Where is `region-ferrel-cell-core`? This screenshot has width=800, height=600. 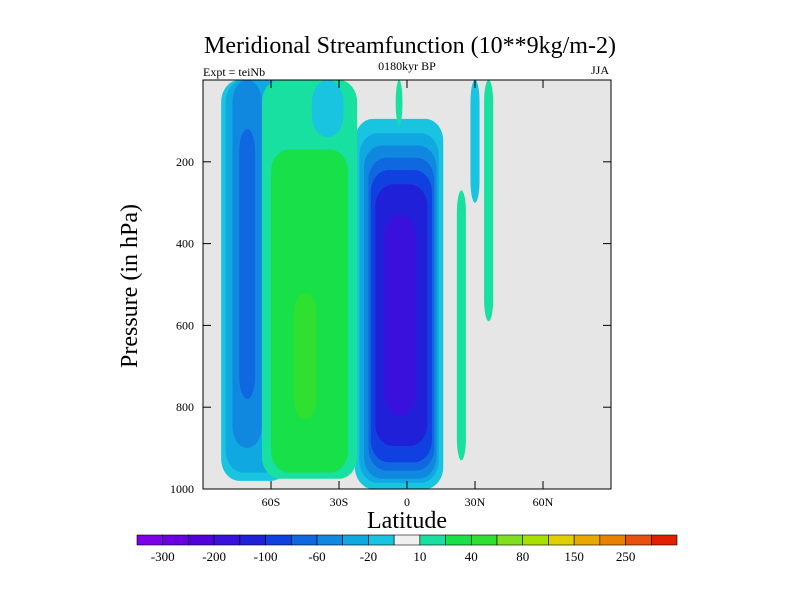 region-ferrel-cell-core is located at coordinates (305, 356).